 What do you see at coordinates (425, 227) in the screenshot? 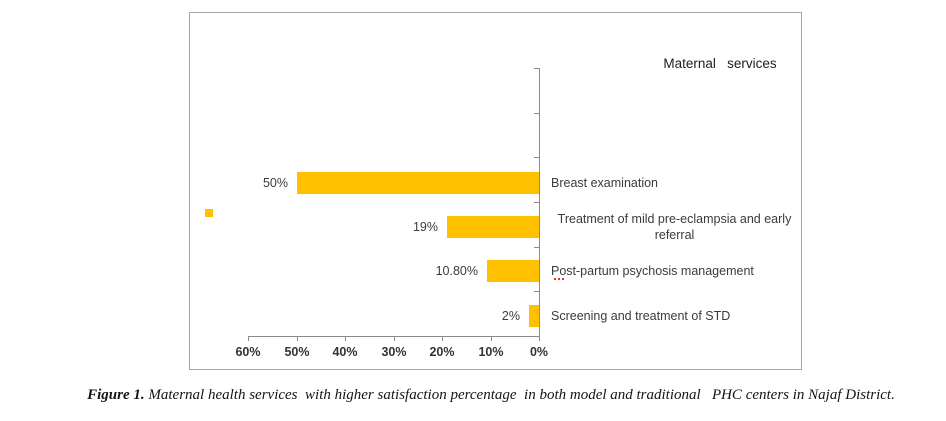
I see `bar-value-label: 19%` at bounding box center [425, 227].